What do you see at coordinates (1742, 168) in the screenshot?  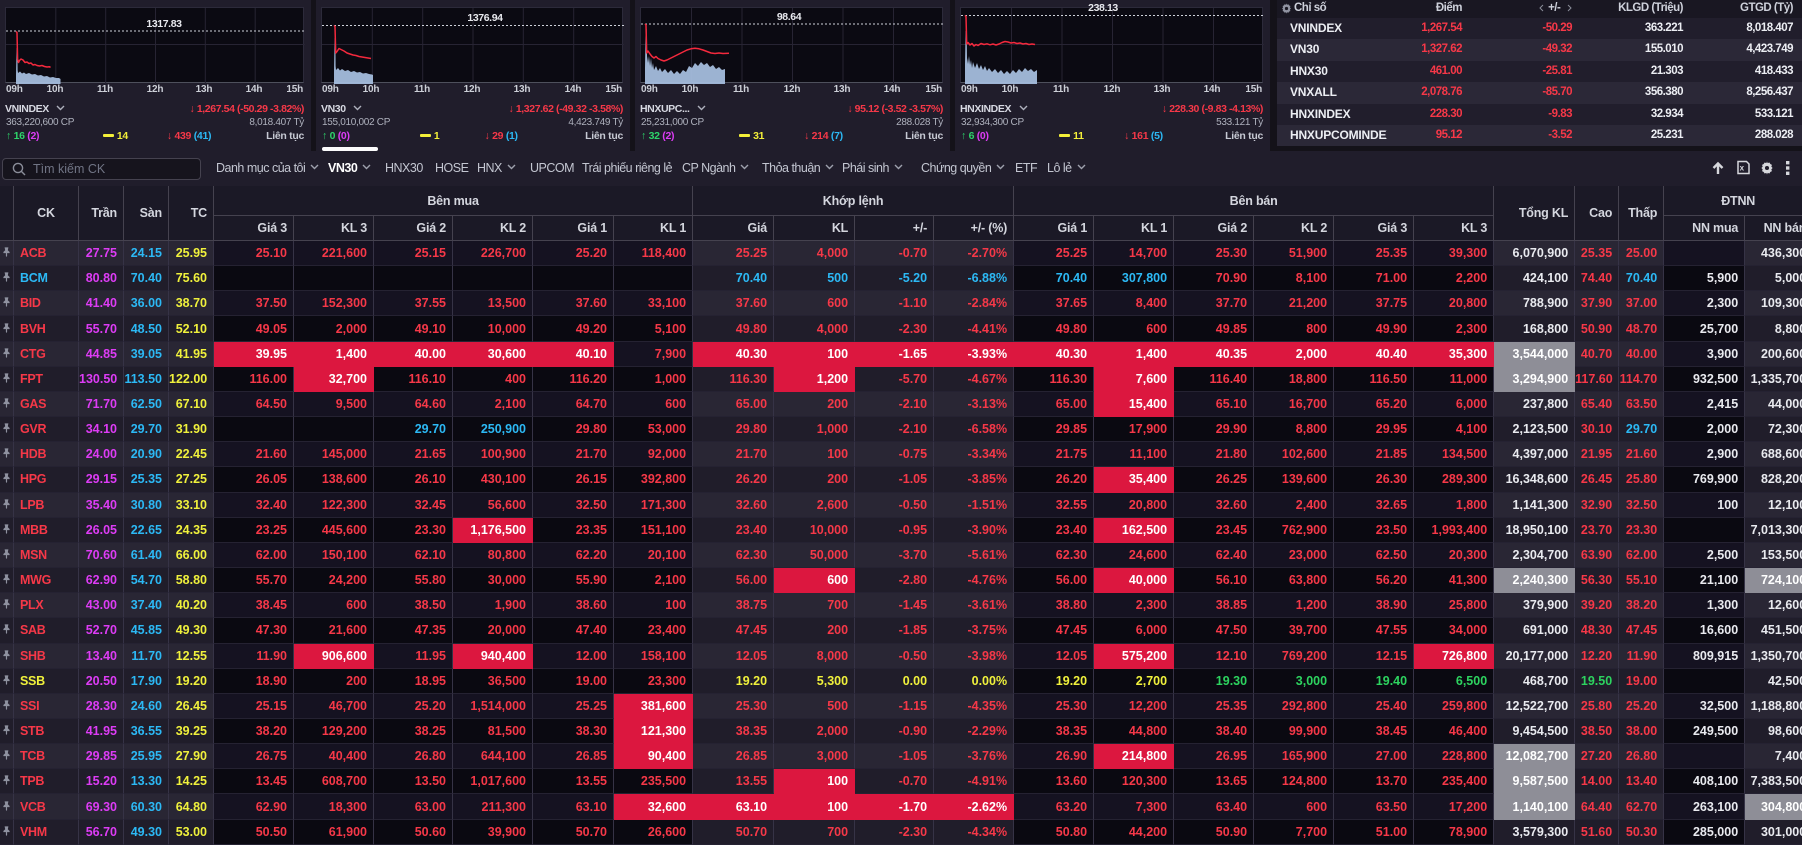 I see `svg-text: x` at bounding box center [1742, 168].